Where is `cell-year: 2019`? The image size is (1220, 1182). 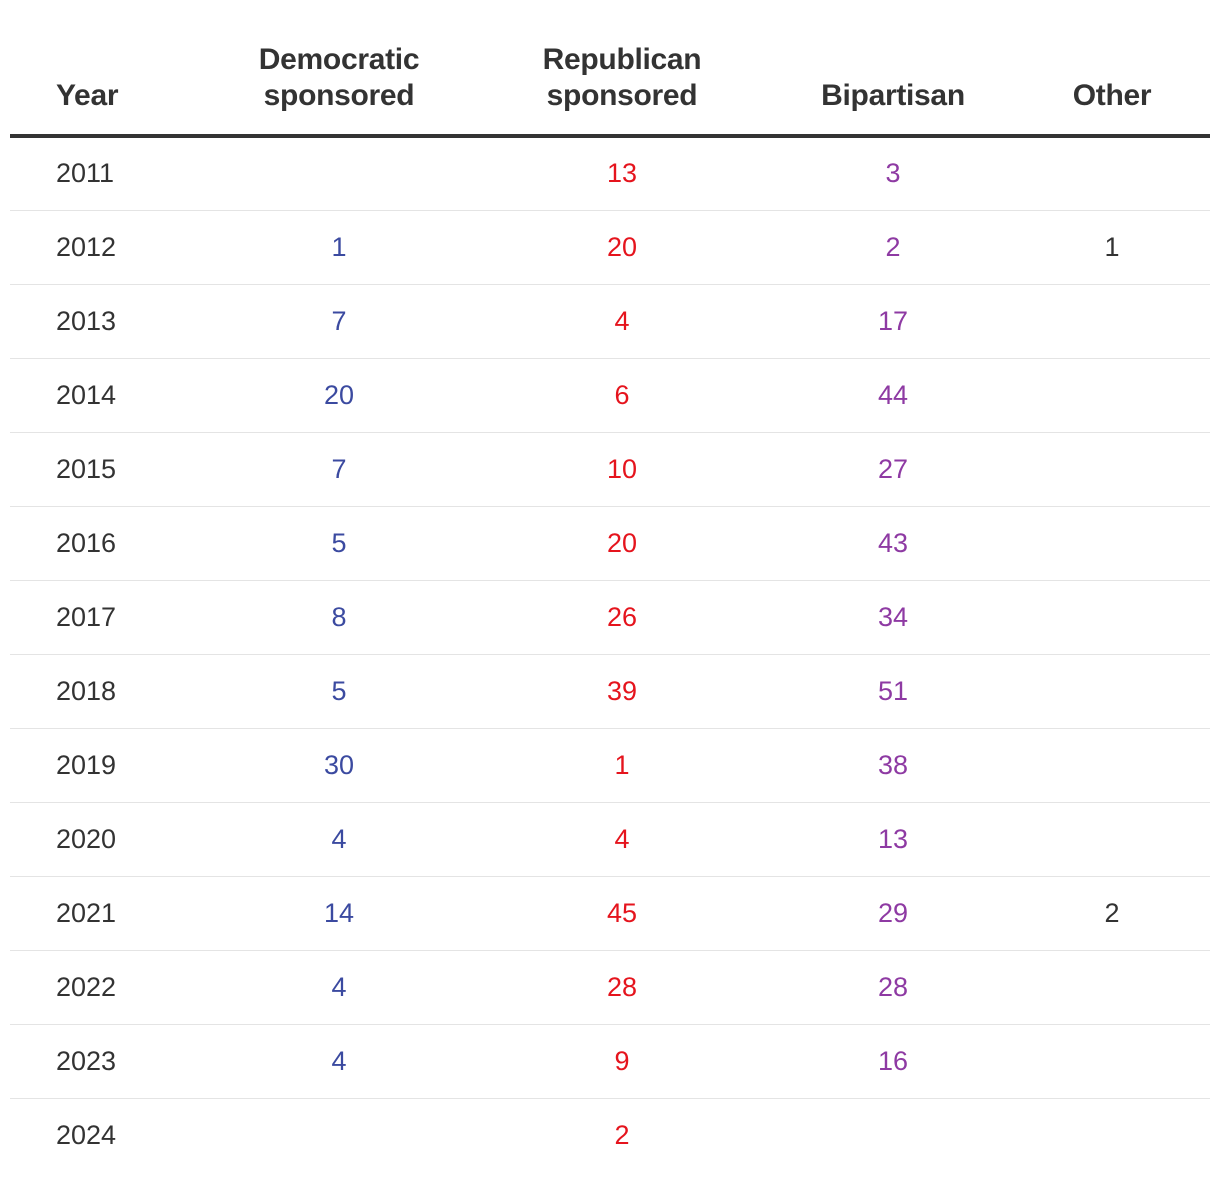 cell-year: 2019 is located at coordinates (108, 765).